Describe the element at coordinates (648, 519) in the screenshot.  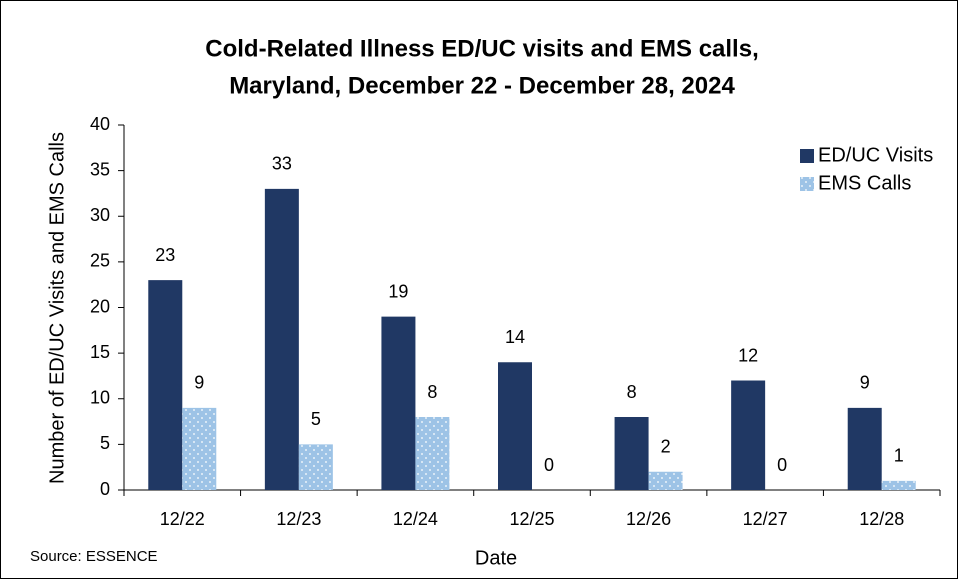
I see `x-tick-label: 12/26` at that location.